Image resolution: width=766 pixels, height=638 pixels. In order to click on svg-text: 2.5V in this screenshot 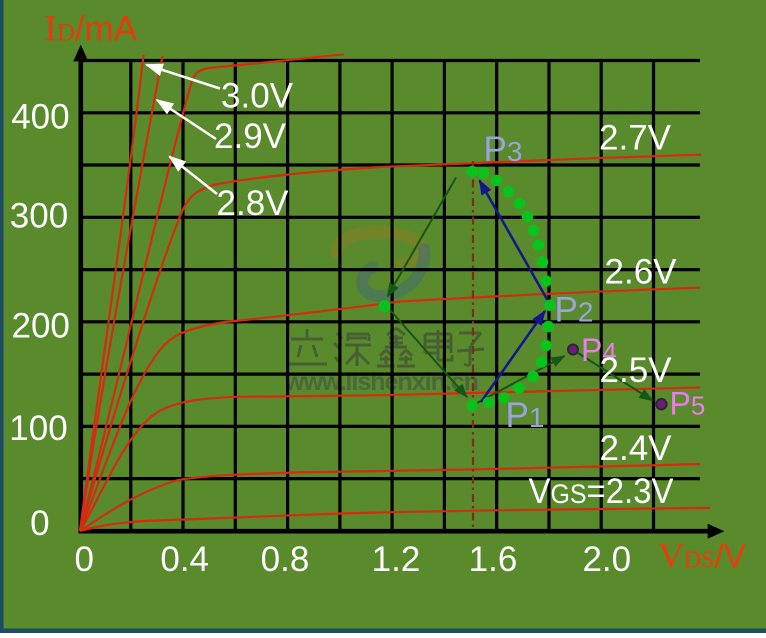, I will do `click(636, 370)`.